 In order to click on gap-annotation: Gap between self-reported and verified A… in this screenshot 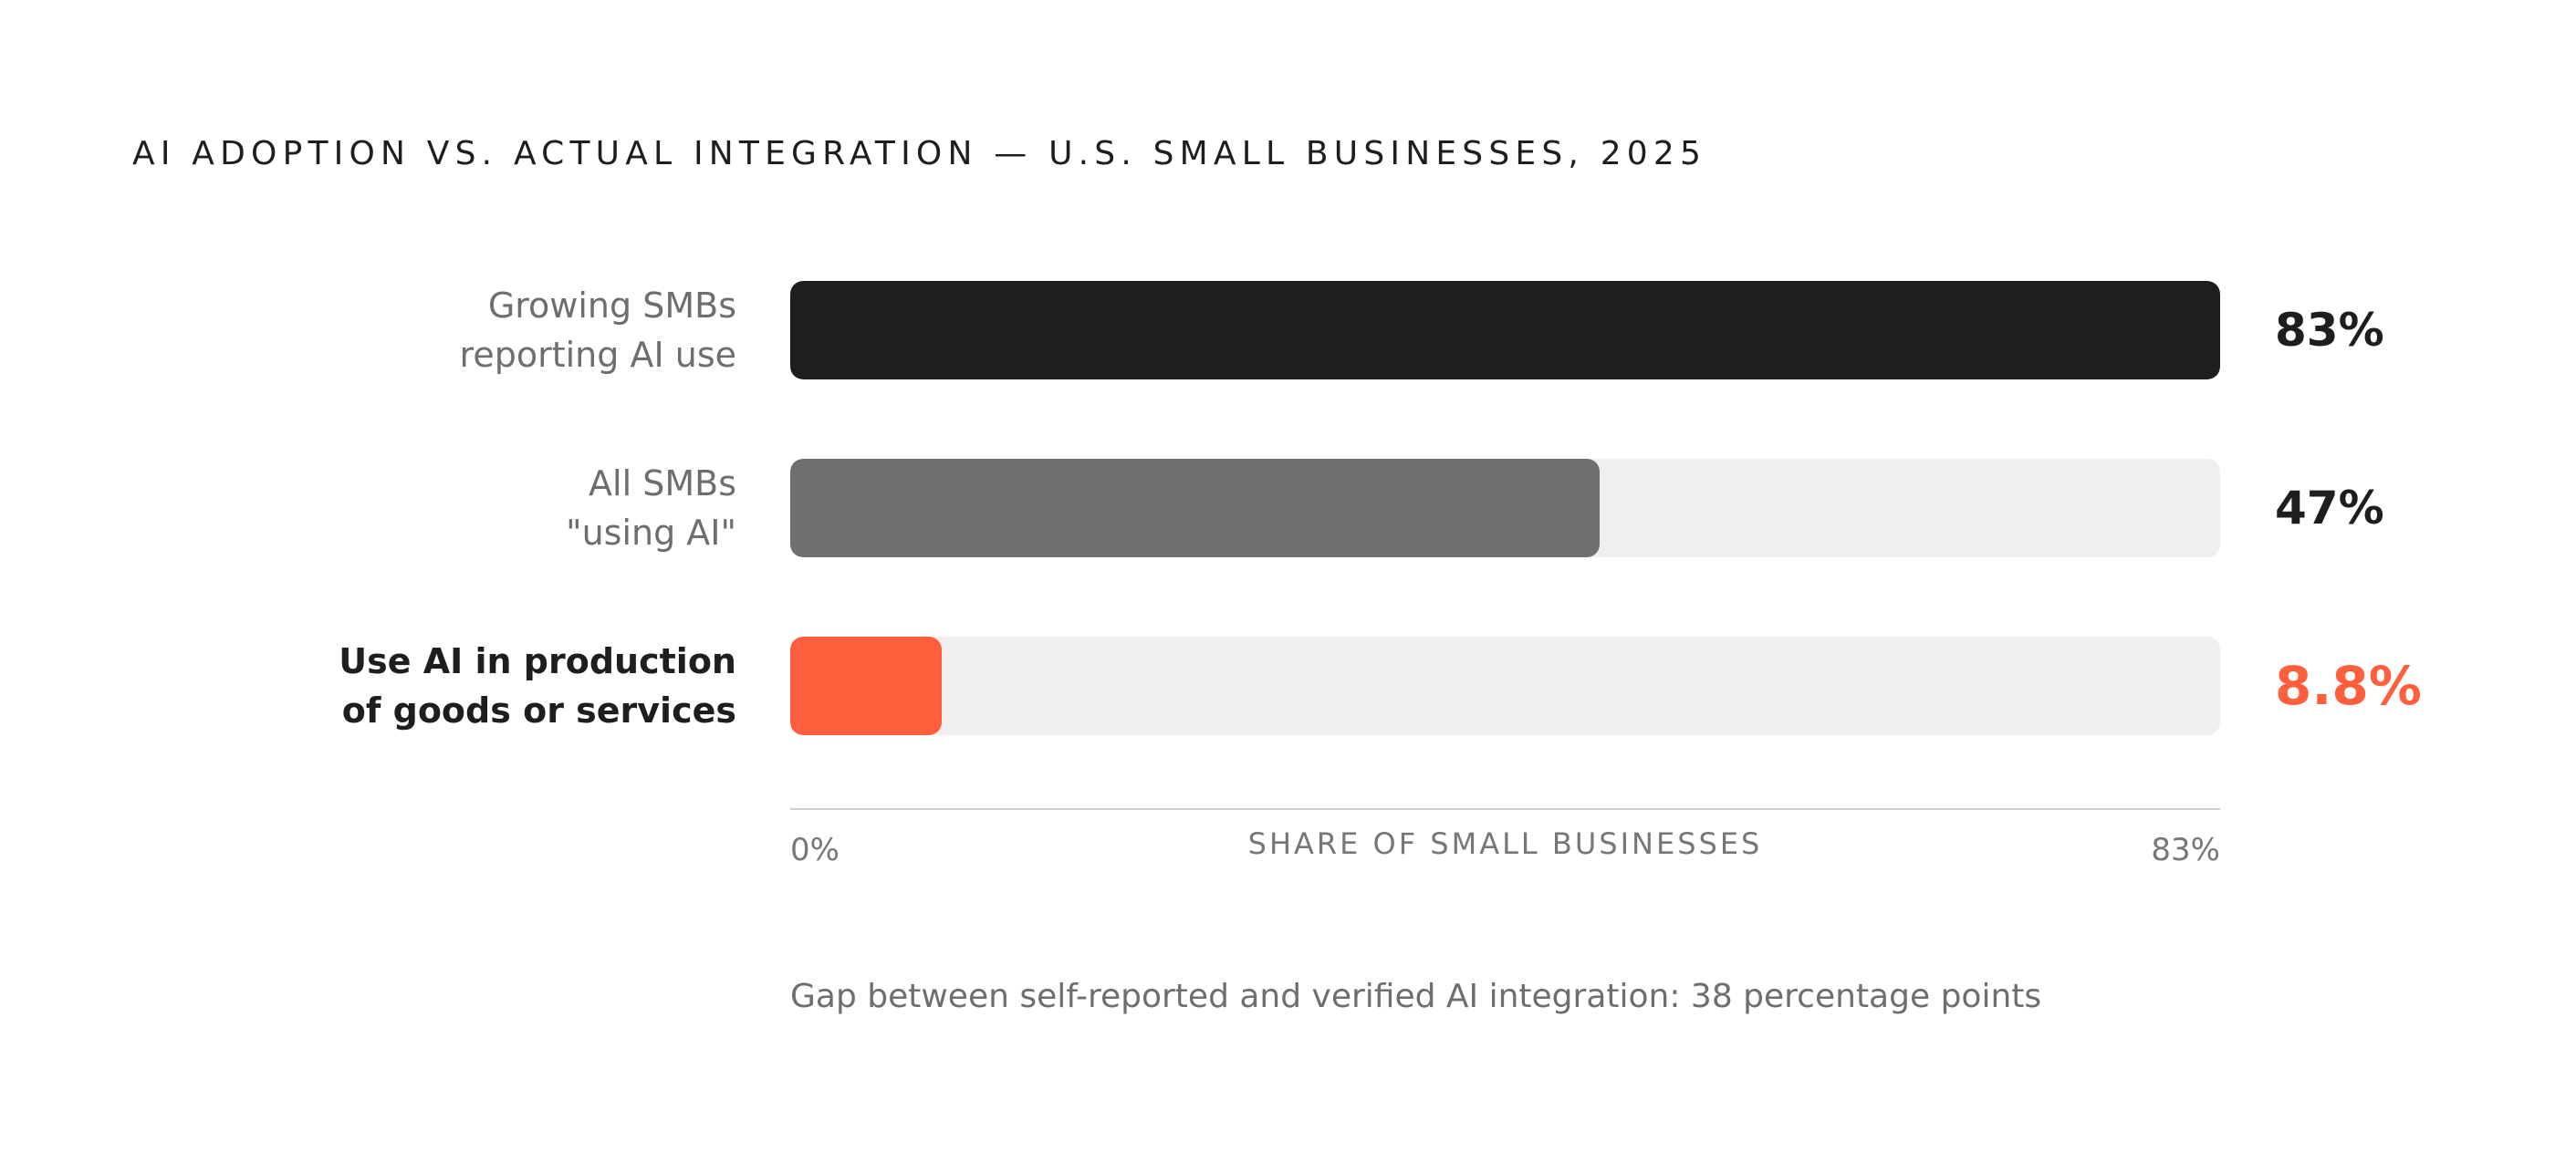, I will do `click(1416, 997)`.